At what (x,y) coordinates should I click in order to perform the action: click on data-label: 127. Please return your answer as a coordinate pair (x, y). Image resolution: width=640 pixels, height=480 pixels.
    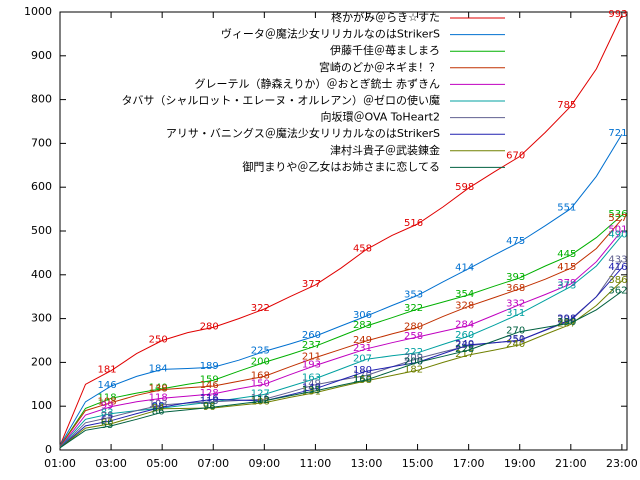
    Looking at the image, I should click on (260, 393).